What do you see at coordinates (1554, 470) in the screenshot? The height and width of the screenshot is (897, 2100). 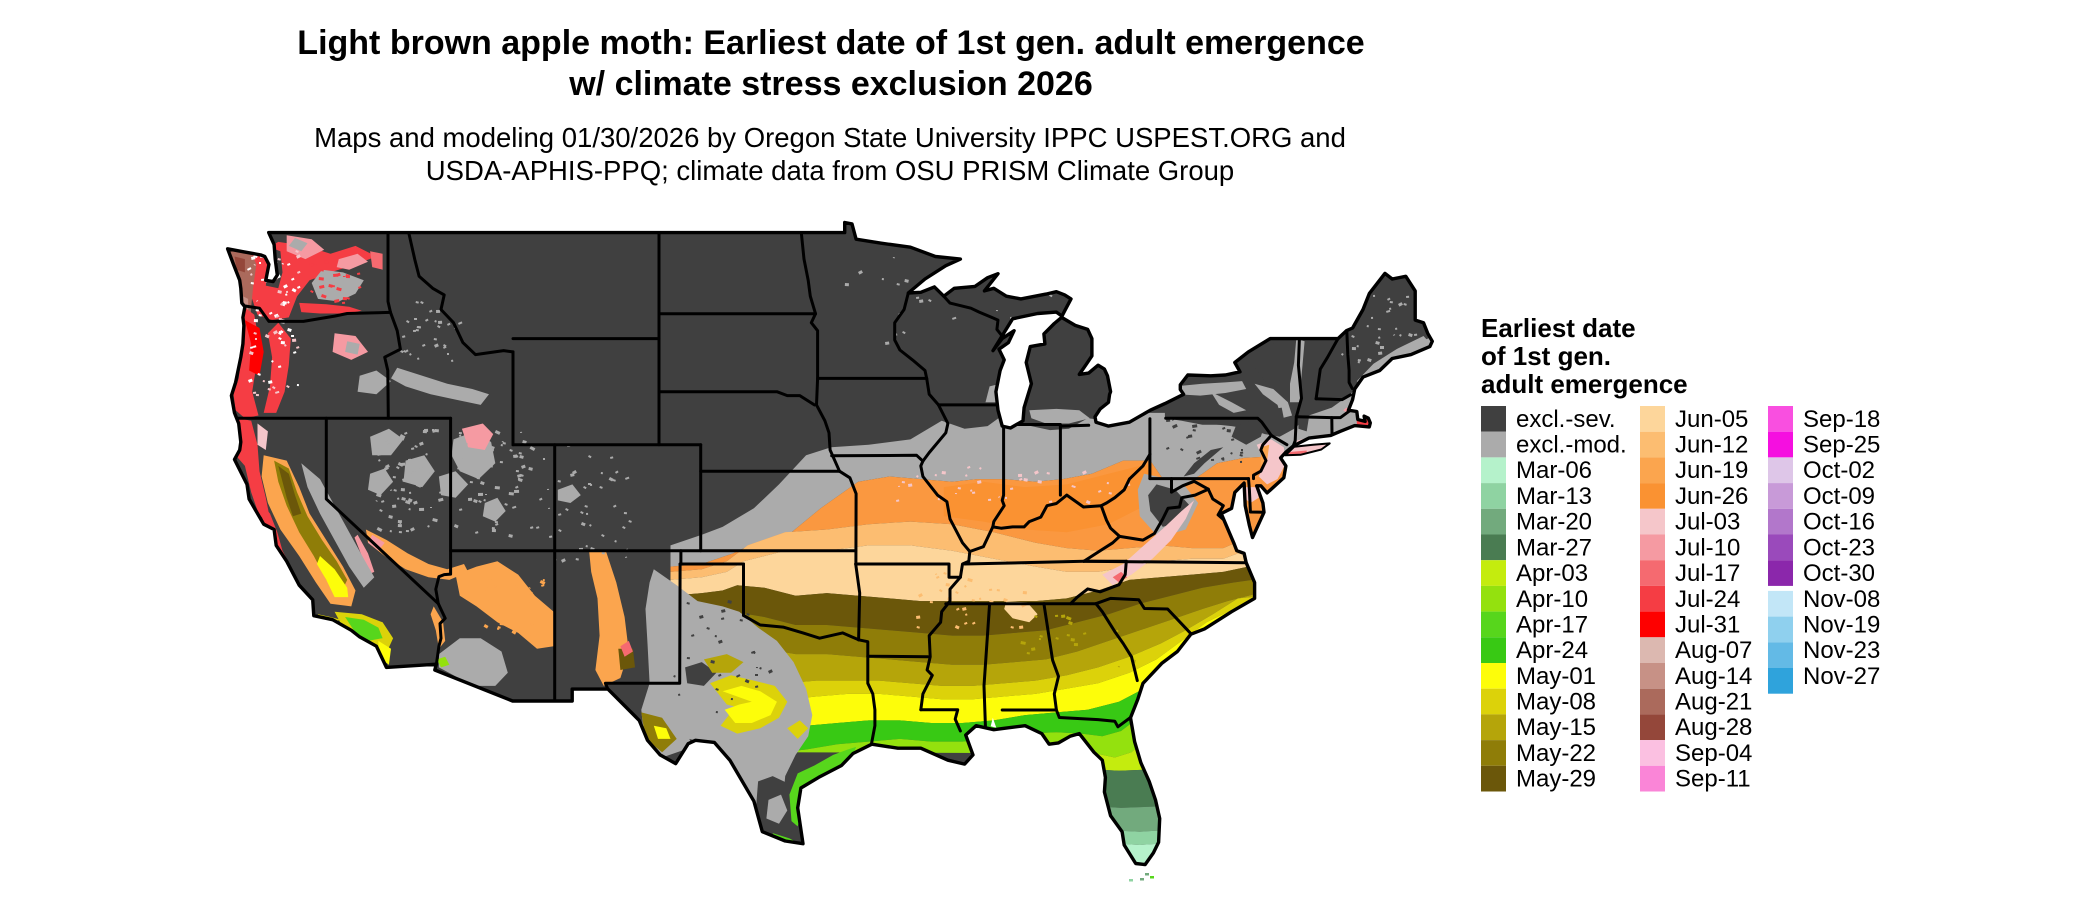 I see `svg-text: Mar-06` at bounding box center [1554, 470].